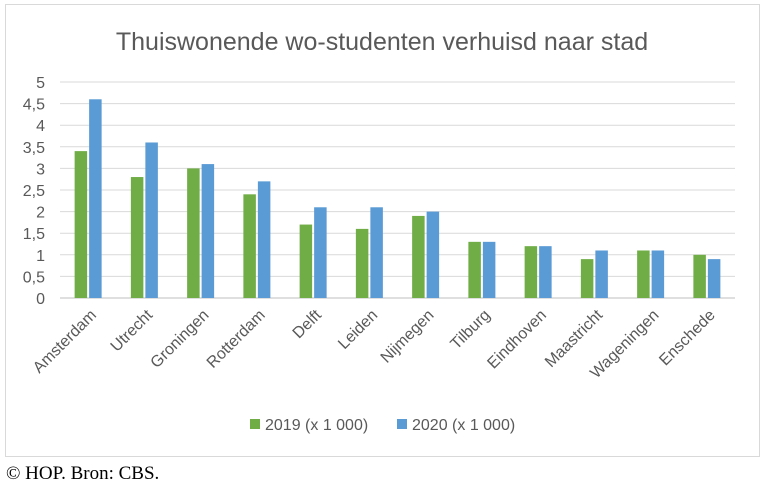 The image size is (768, 492). Describe the element at coordinates (40, 83) in the screenshot. I see `y-tick-label: 5` at that location.